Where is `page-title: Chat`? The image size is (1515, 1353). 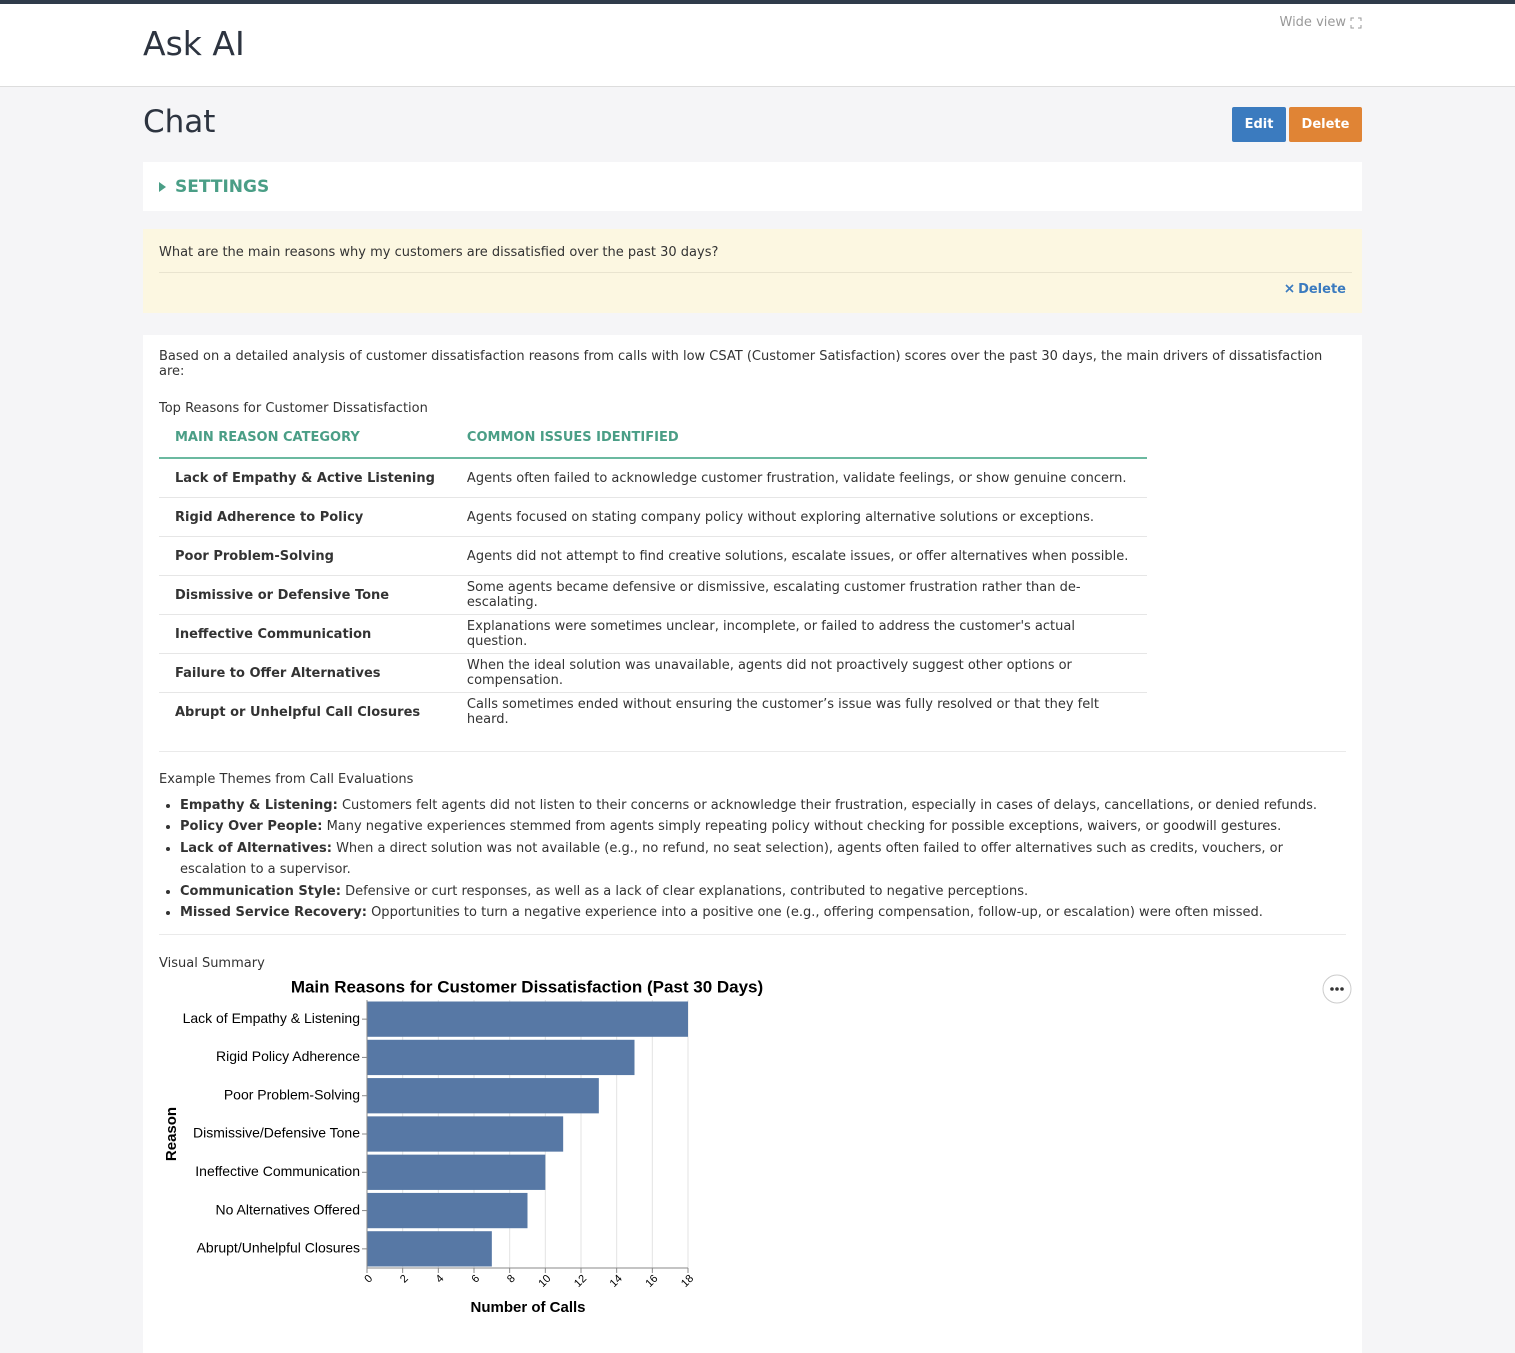 page-title: Chat is located at coordinates (179, 122).